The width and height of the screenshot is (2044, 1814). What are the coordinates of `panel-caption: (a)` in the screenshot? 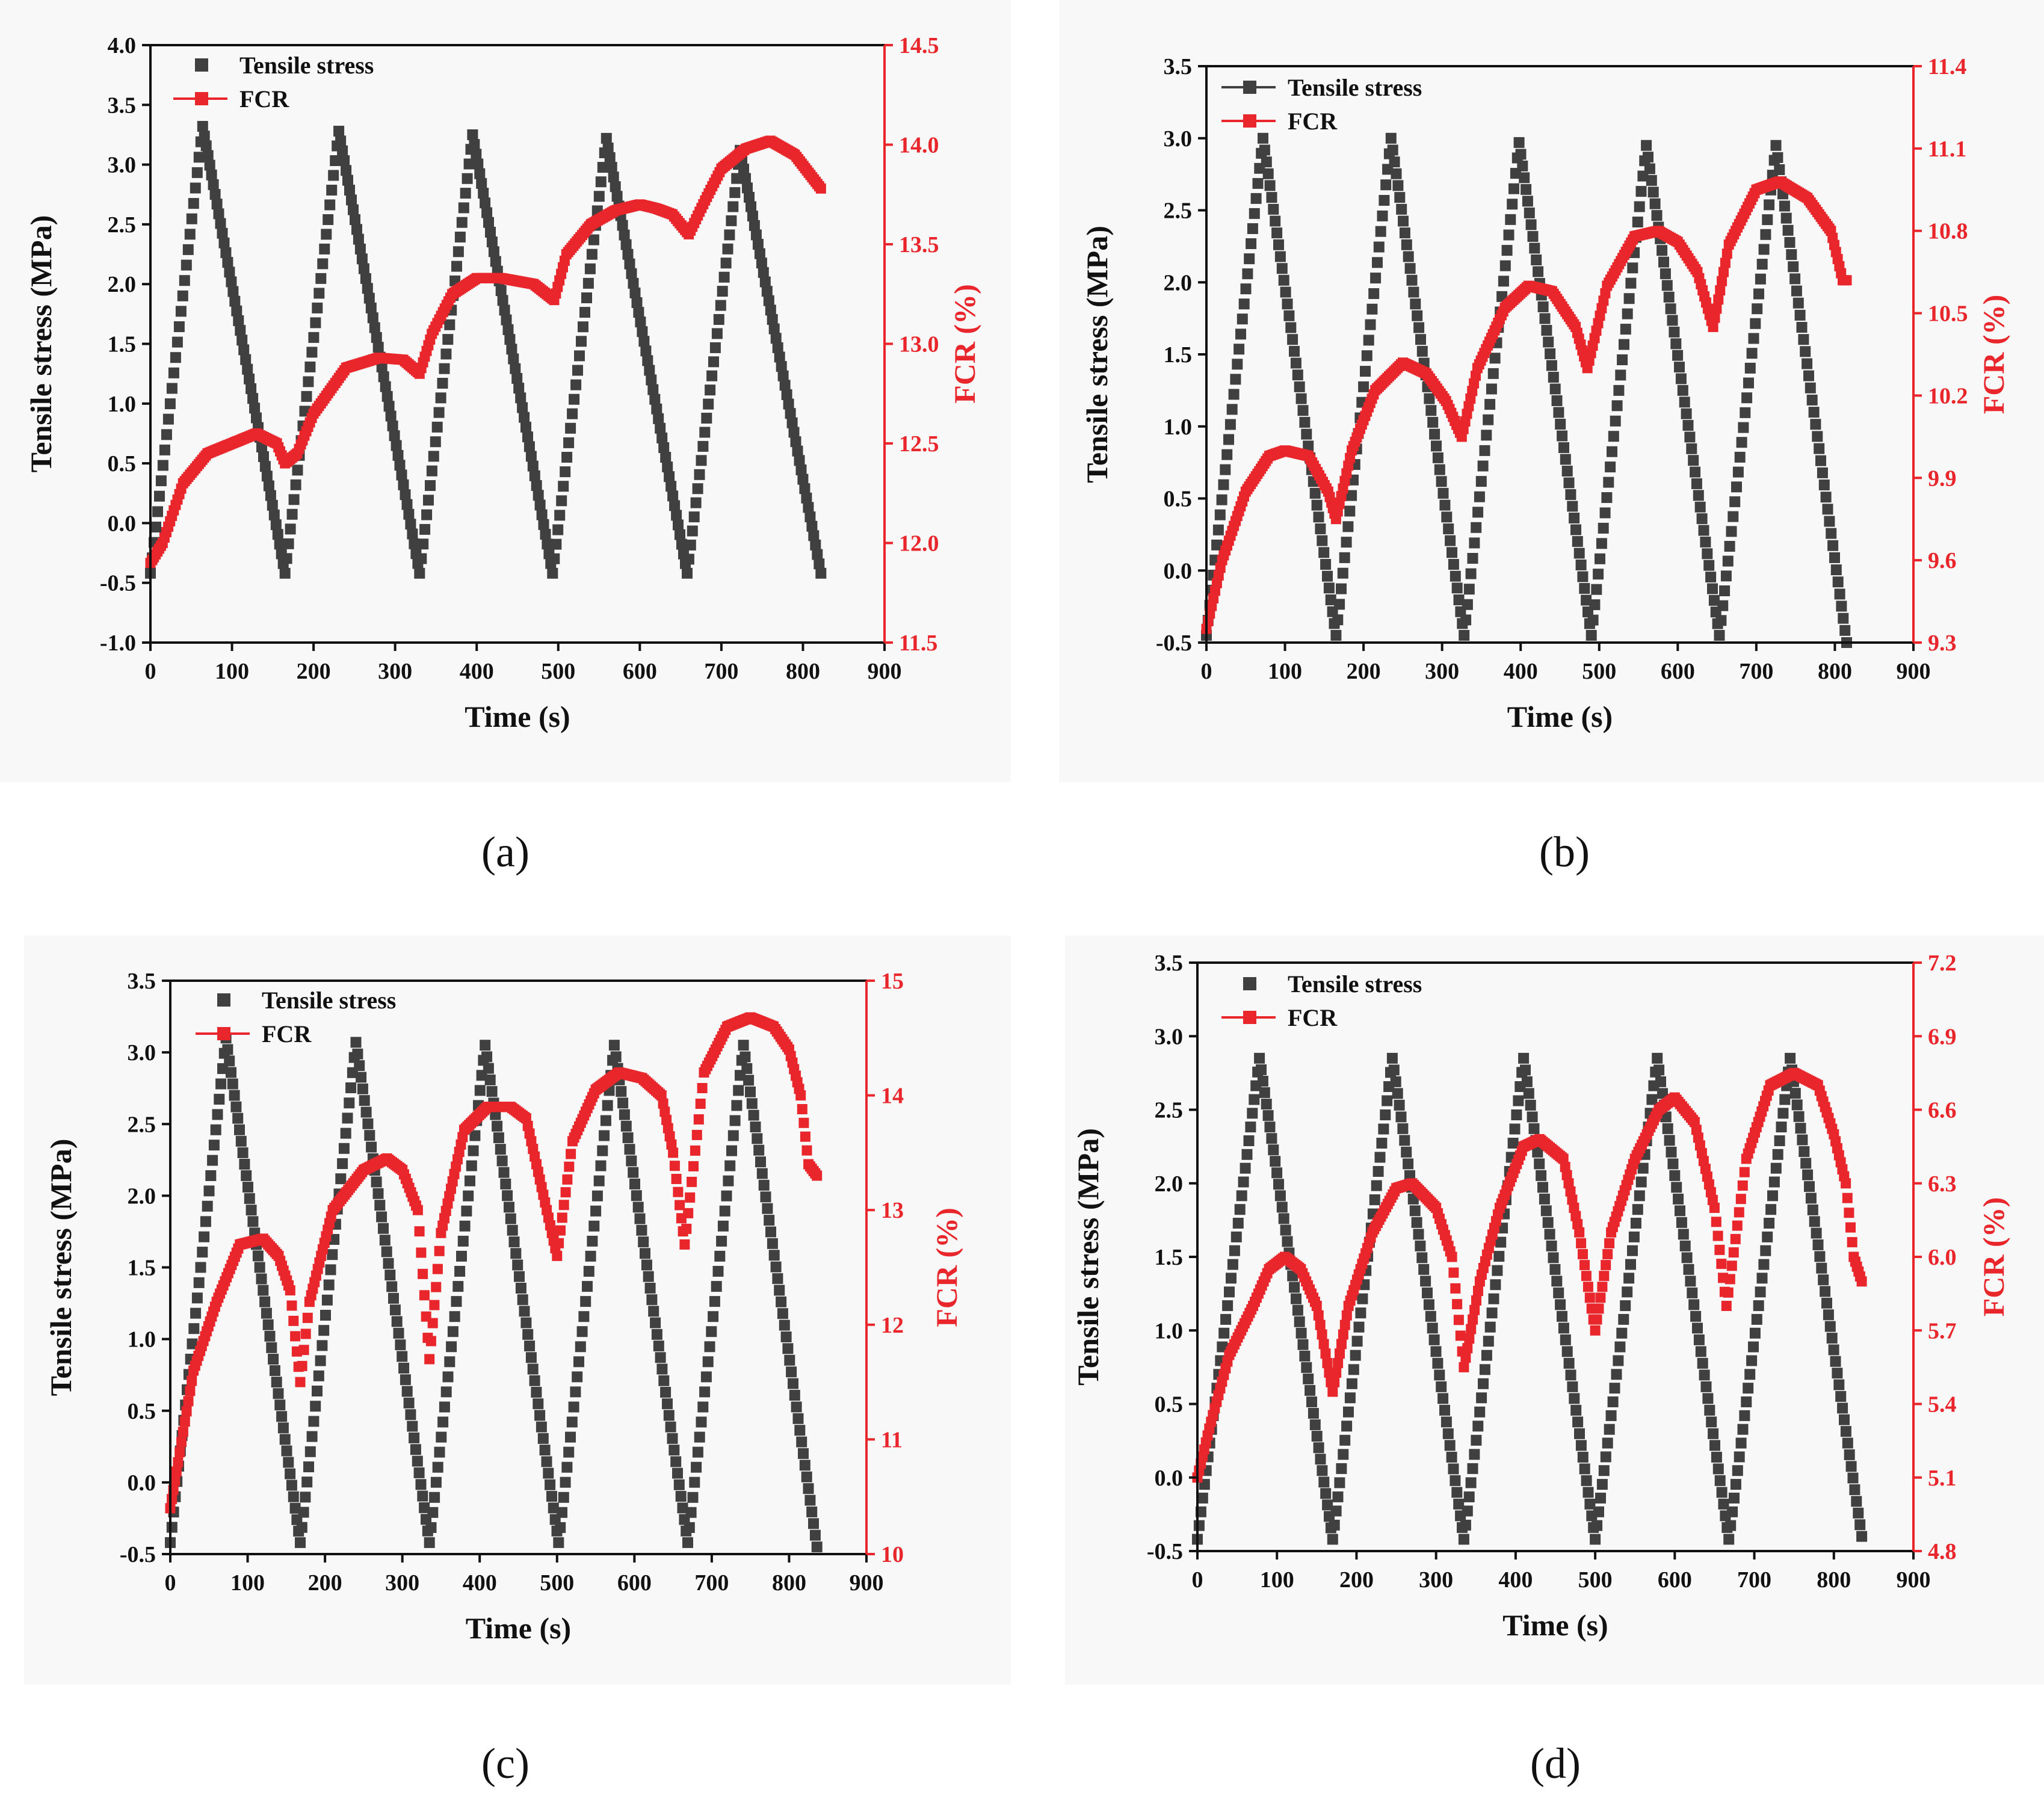 It's located at (505, 852).